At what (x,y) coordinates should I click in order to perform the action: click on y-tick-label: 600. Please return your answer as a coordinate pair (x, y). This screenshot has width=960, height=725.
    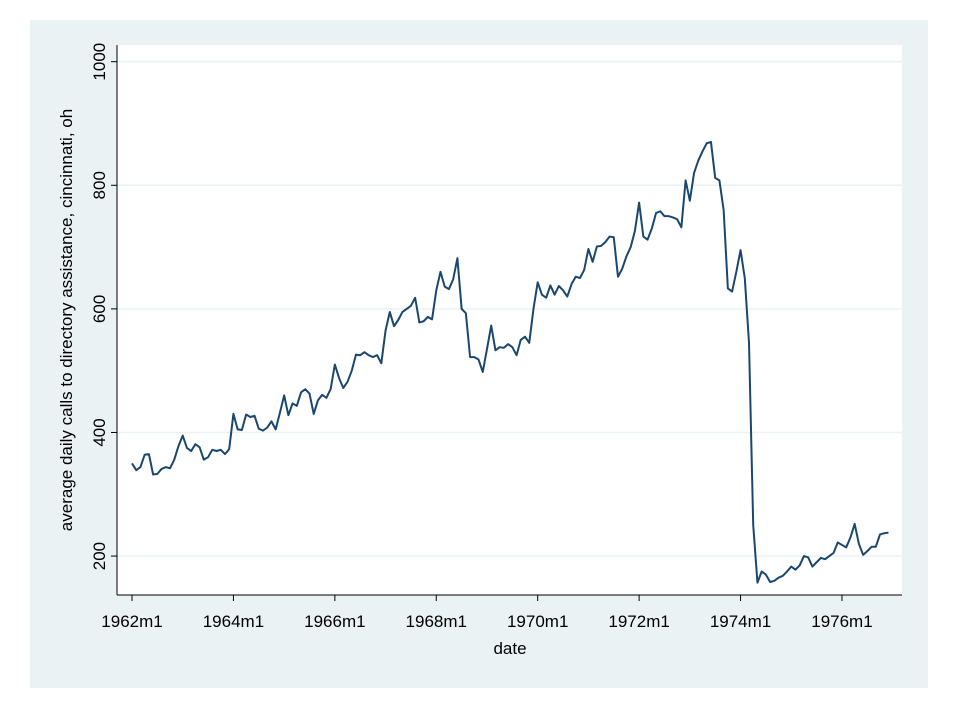
    Looking at the image, I should click on (99, 309).